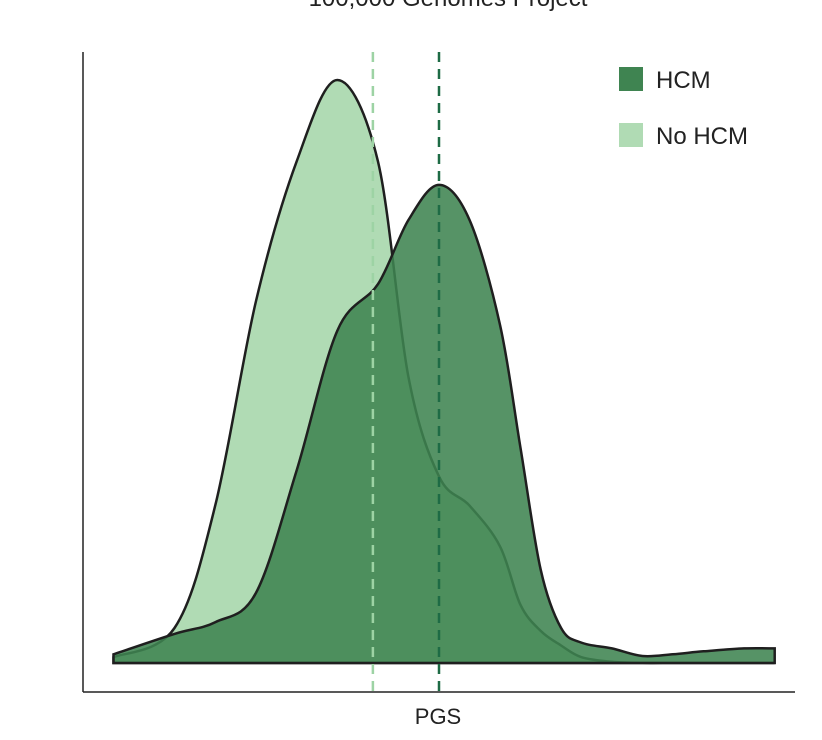 The height and width of the screenshot is (740, 822). I want to click on legend-item-hcm: HCM, so click(665, 80).